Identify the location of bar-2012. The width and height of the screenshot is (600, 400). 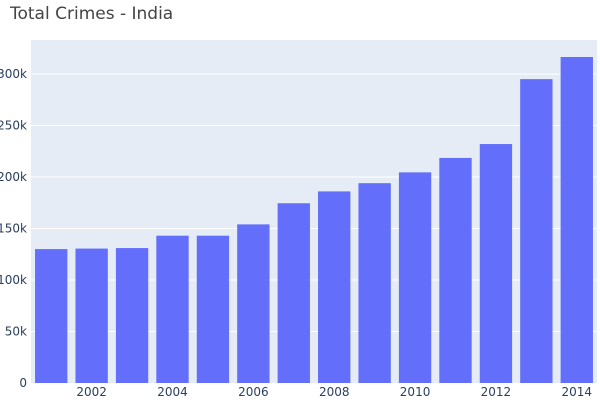
(496, 263).